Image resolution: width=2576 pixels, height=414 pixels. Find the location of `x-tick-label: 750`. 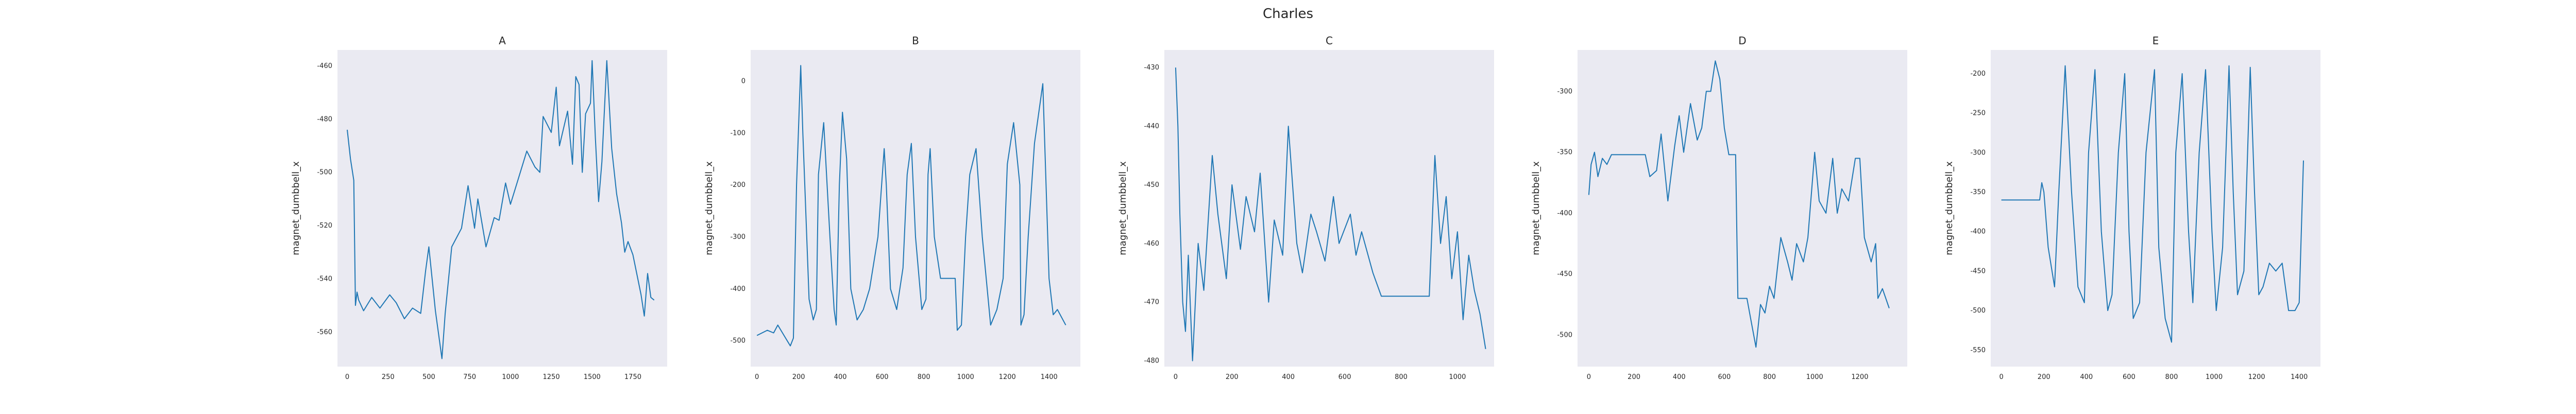

x-tick-label: 750 is located at coordinates (469, 377).